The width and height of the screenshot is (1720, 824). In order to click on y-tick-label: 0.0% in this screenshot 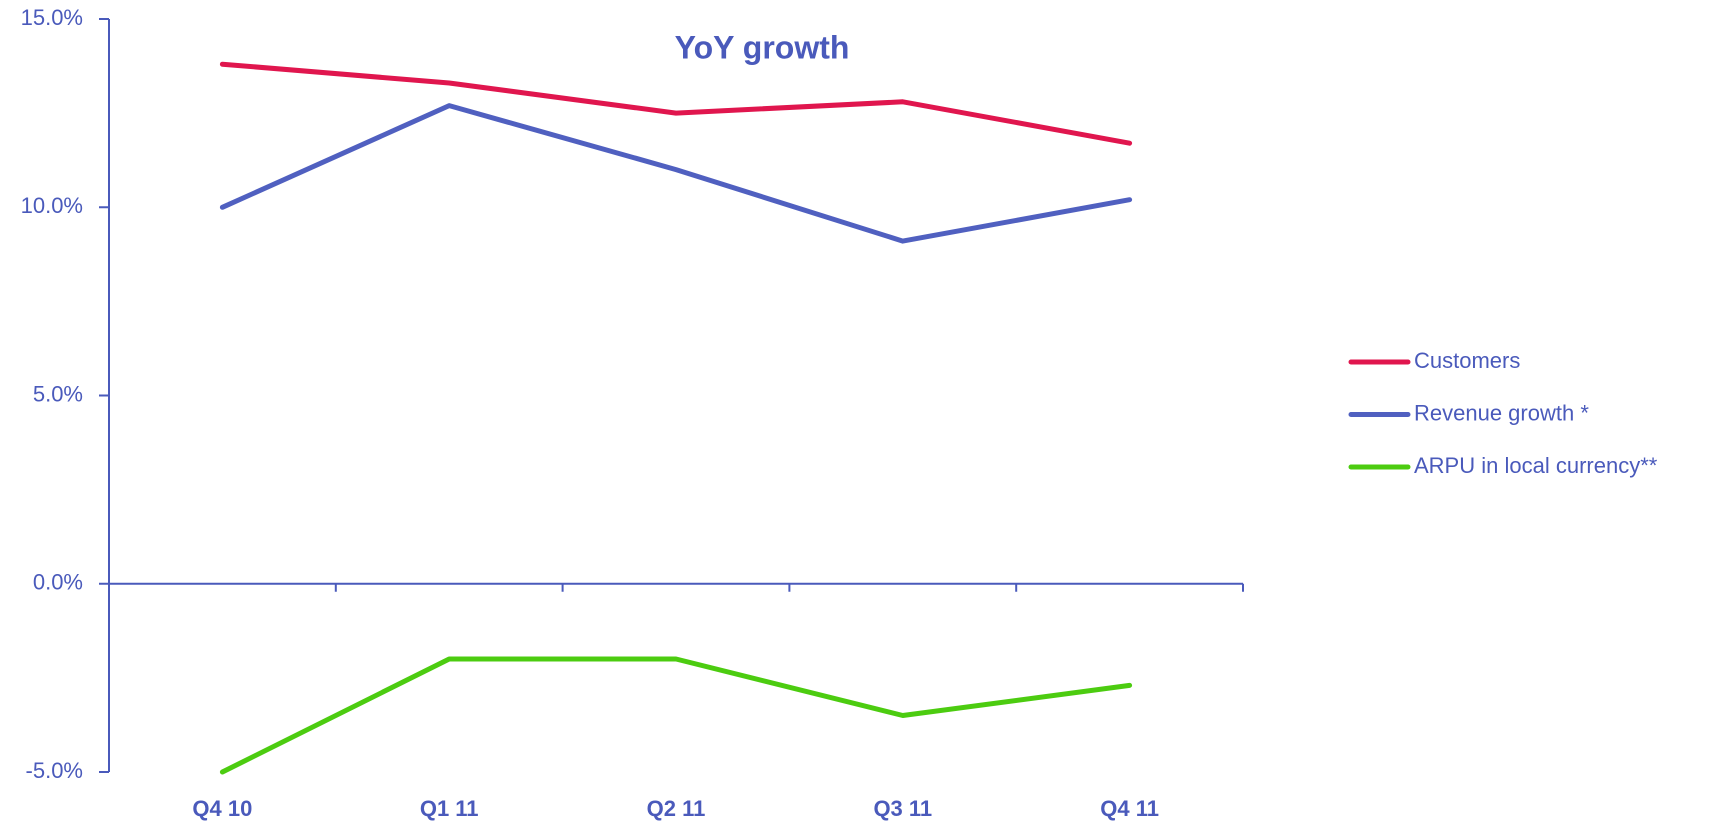, I will do `click(58, 582)`.